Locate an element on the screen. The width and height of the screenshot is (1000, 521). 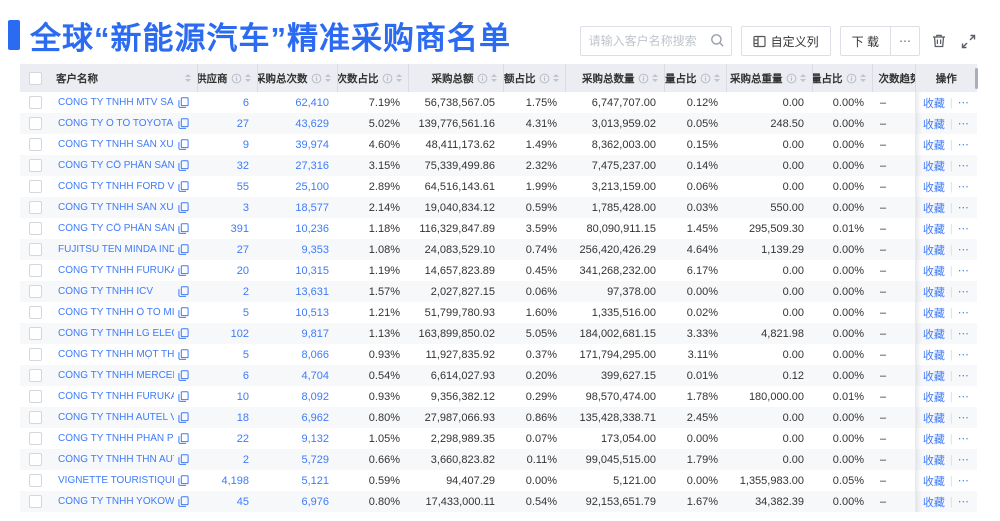
cell-supplier: 27 is located at coordinates (227, 123).